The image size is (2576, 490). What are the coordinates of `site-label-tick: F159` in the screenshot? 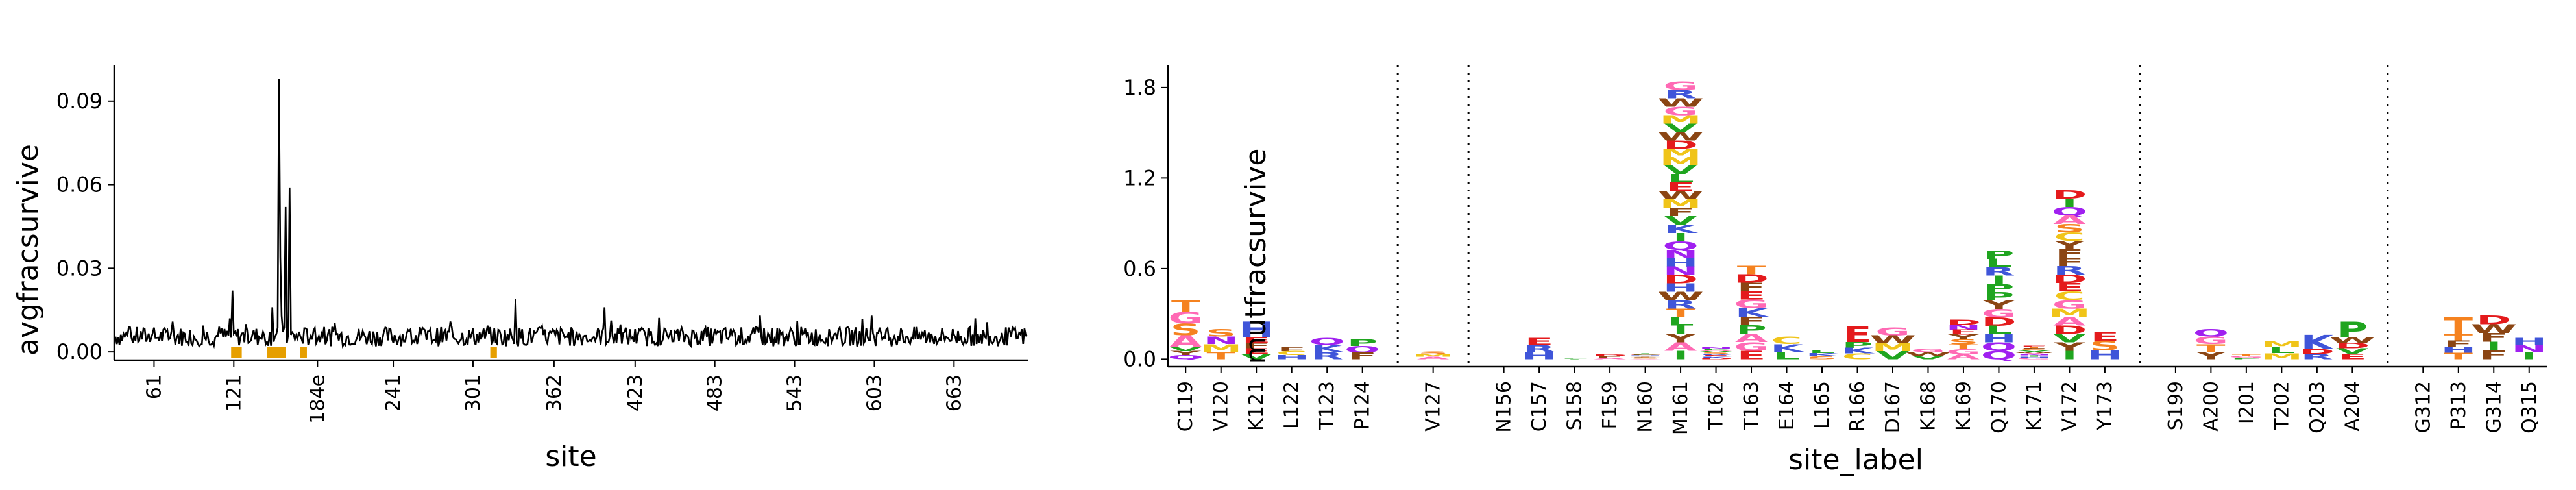 It's located at (1610, 405).